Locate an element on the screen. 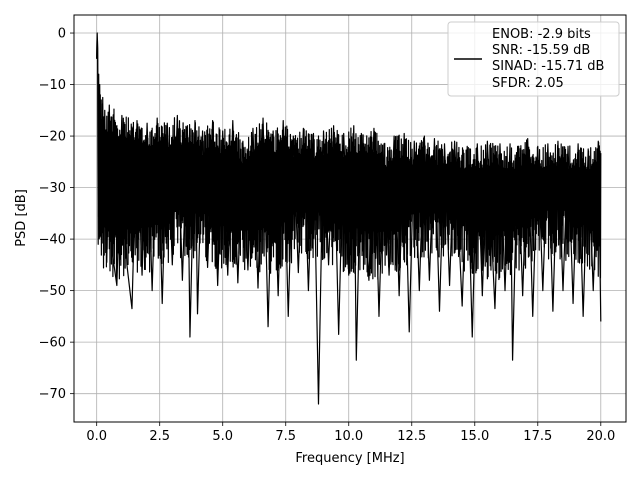 Image resolution: width=640 pixels, height=480 pixels. x-tick-label: 15.0 is located at coordinates (474, 436).